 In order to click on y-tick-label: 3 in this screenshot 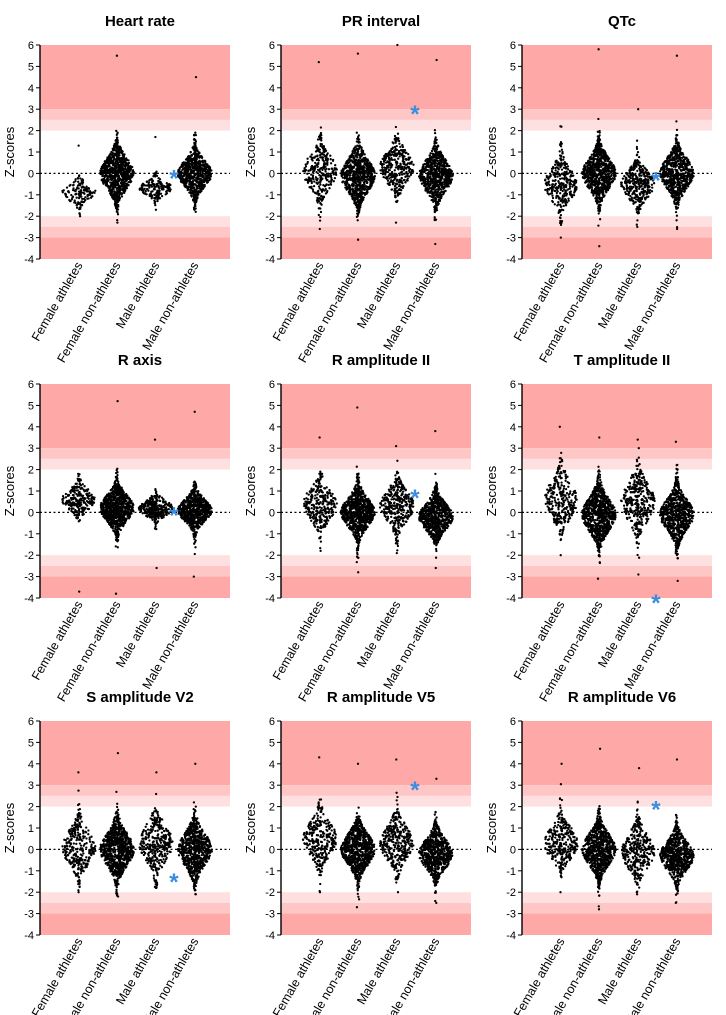, I will do `click(272, 110)`.